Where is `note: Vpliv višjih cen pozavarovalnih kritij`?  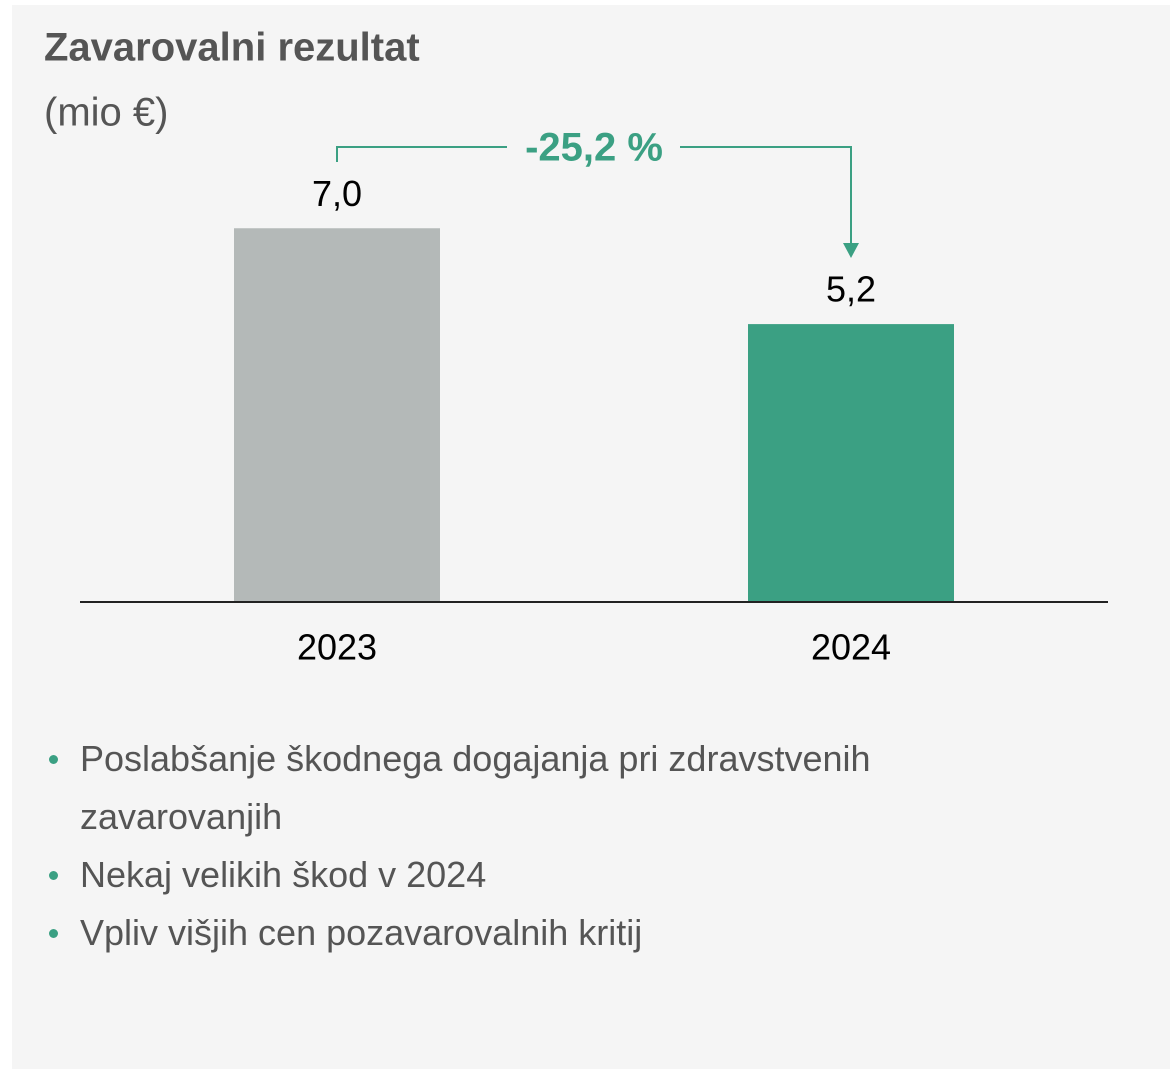 note: Vpliv višjih cen pozavarovalnih kritij is located at coordinates (564, 933).